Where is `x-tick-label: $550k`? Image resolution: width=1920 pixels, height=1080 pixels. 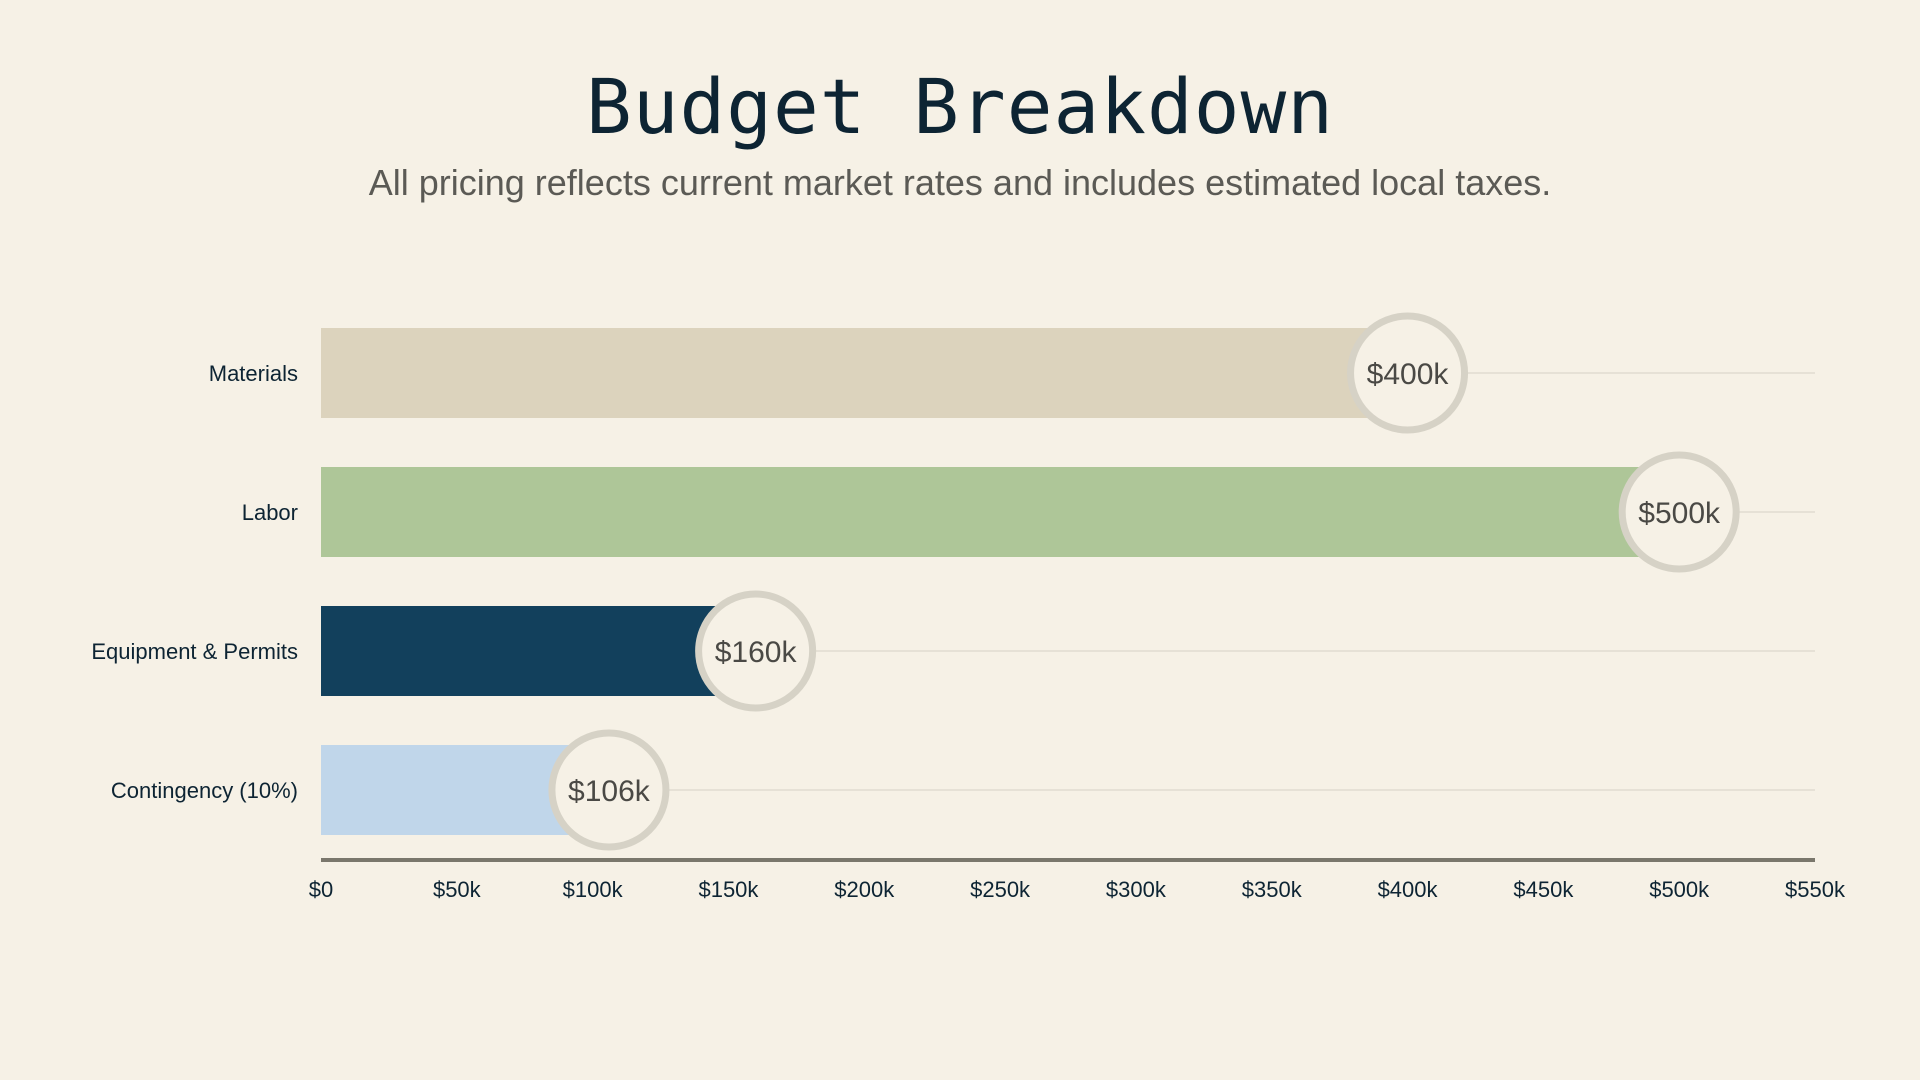
x-tick-label: $550k is located at coordinates (1815, 889).